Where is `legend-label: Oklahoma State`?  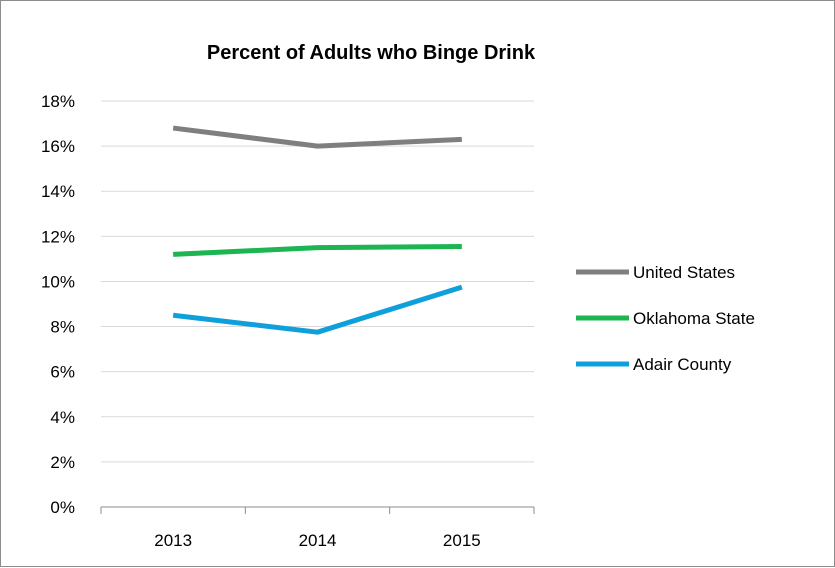
legend-label: Oklahoma State is located at coordinates (694, 318).